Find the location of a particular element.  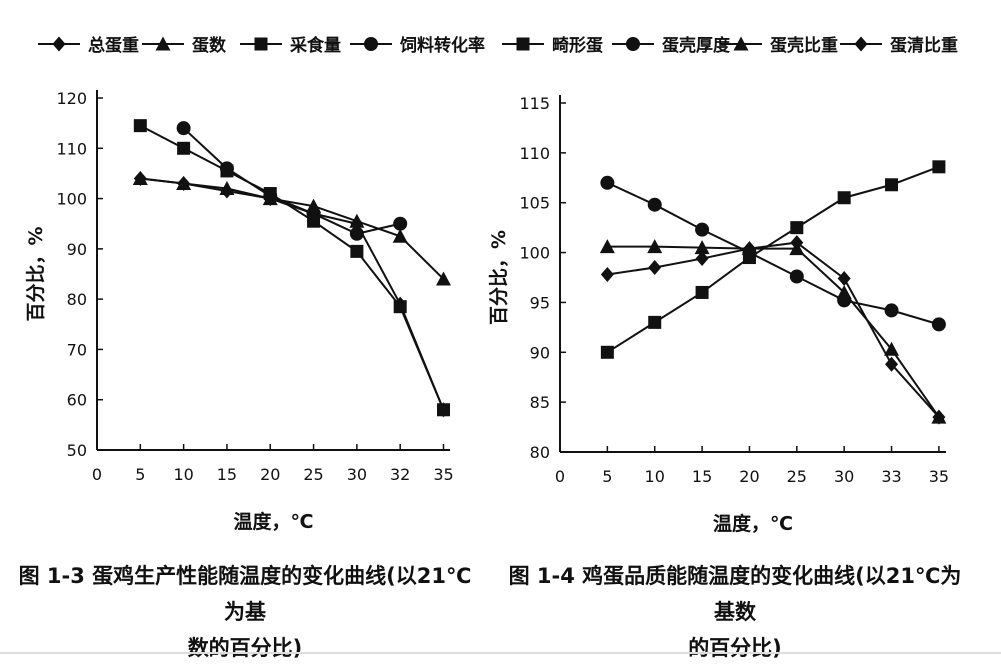

caption-right: 图 1-4 鸡蛋品质能随温度的变化曲线(以21℃为基数 的百分比) is located at coordinates (735, 612).